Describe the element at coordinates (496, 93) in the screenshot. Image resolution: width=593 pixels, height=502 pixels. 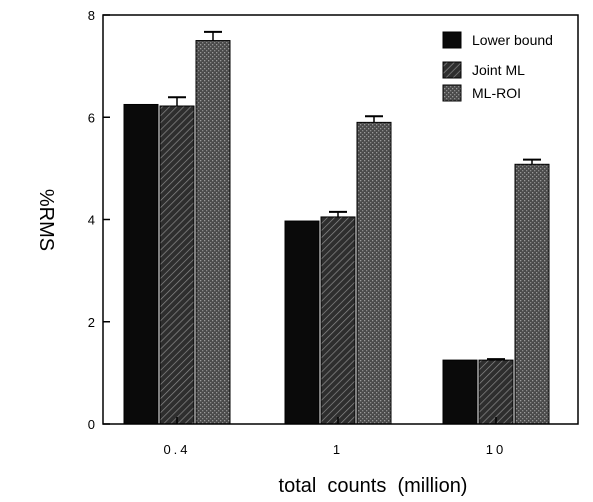
I see `legend-label-2: ML-ROI` at that location.